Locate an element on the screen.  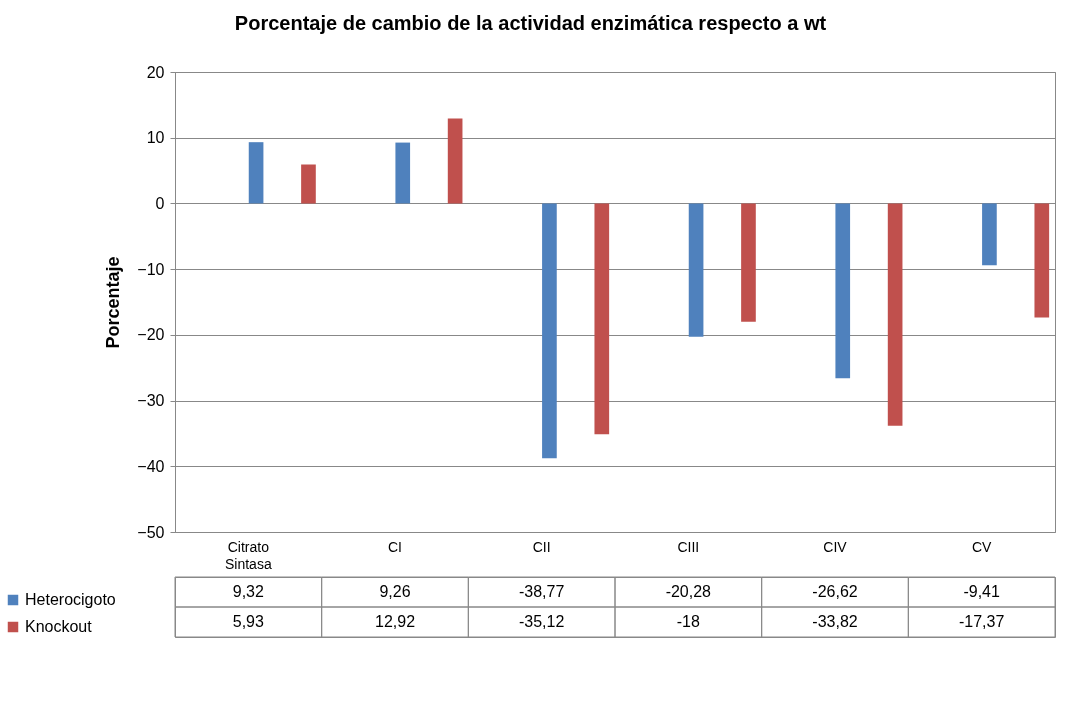
x-tick-label: CI is located at coordinates (395, 546).